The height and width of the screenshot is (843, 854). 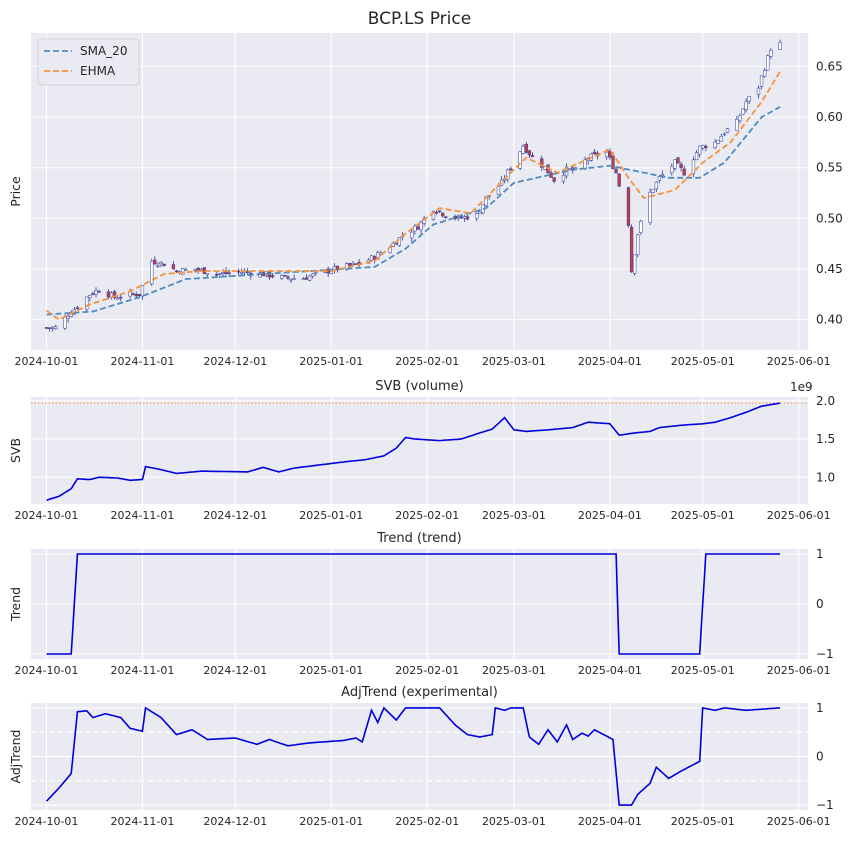 I want to click on chart-title: BCP.LS Price, so click(x=419, y=19).